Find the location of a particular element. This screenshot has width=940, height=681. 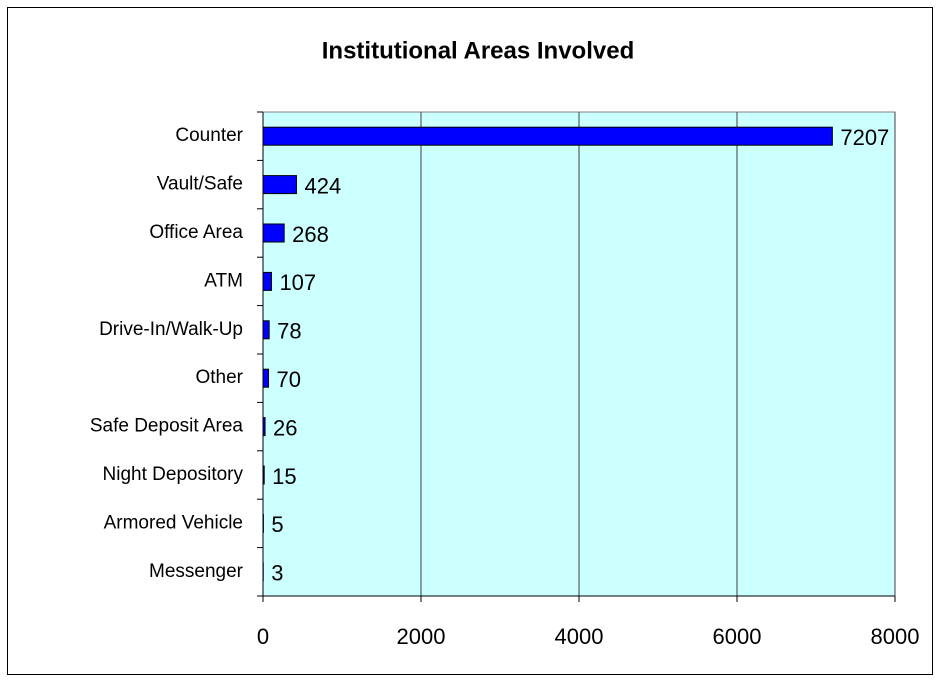

chart-title: Institutional Areas Involved is located at coordinates (478, 50).